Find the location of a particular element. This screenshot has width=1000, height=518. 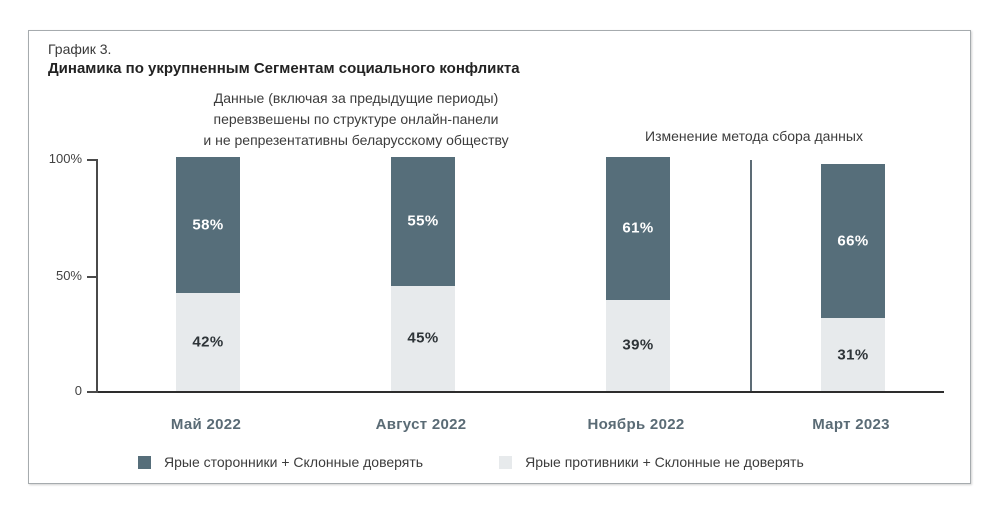

bar-value-label: 39% is located at coordinates (638, 345).